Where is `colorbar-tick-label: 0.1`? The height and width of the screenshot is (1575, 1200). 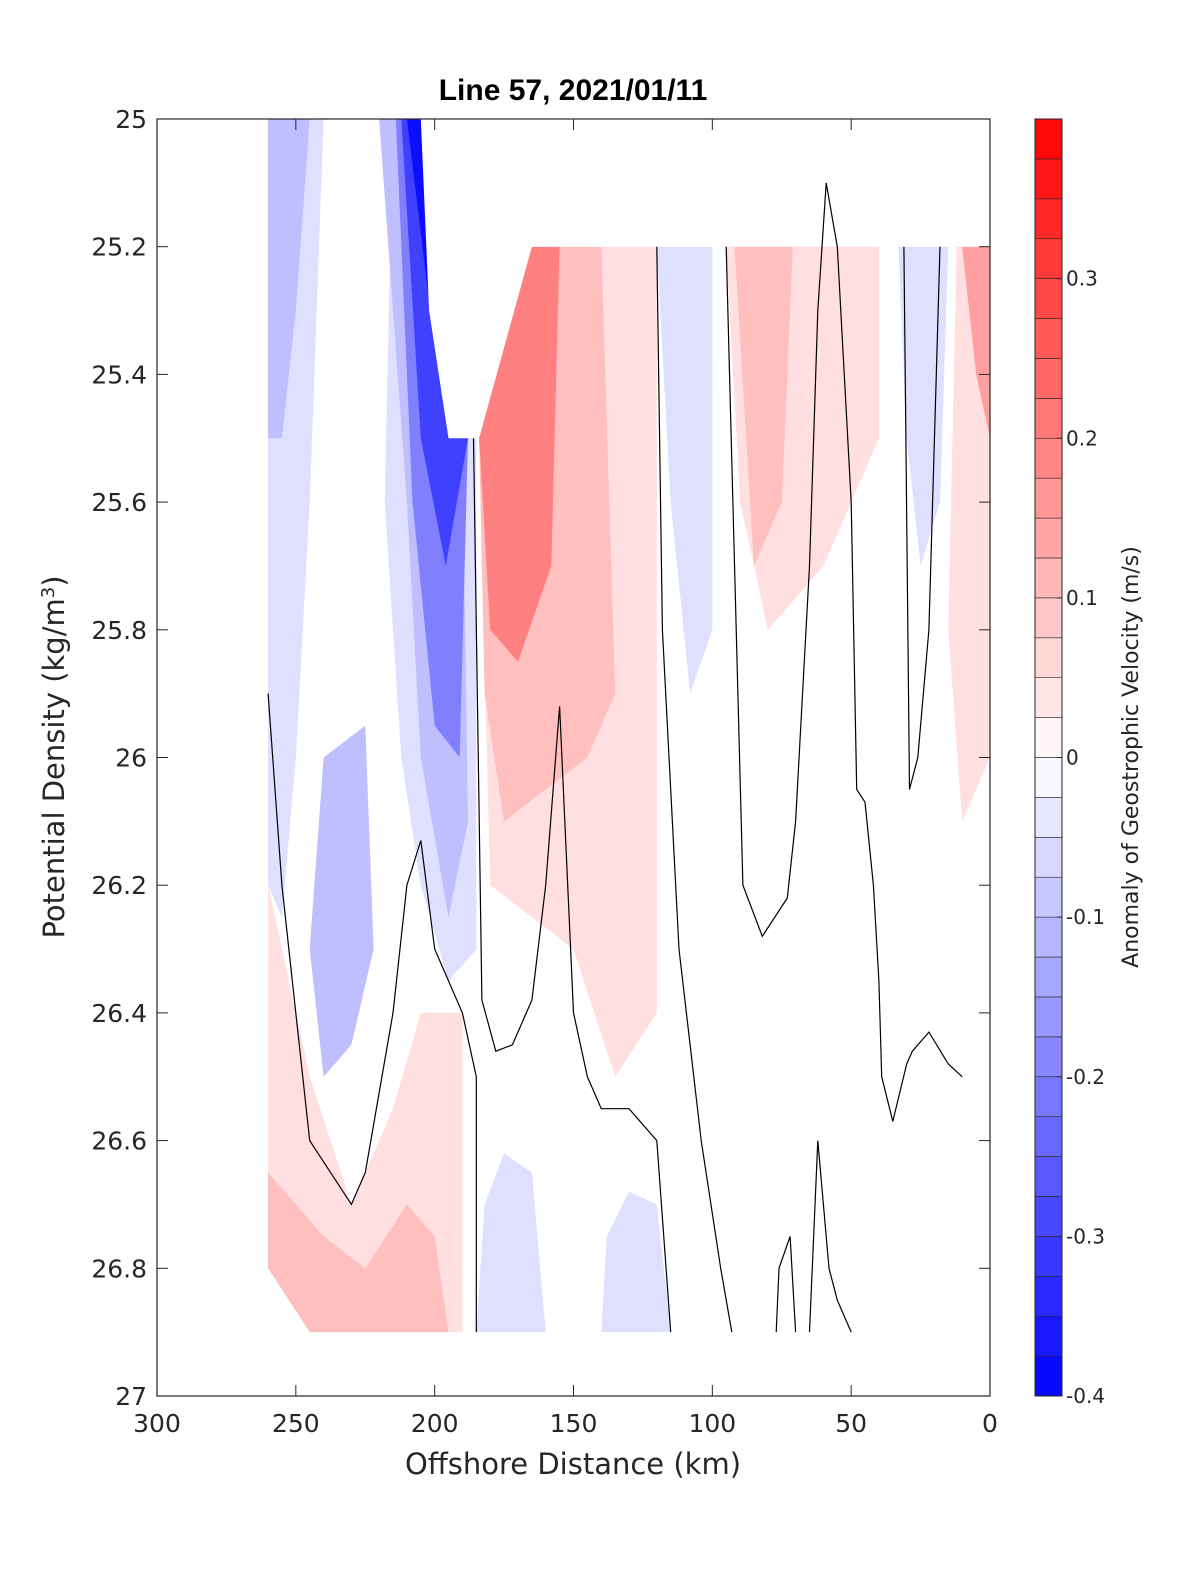 colorbar-tick-label: 0.1 is located at coordinates (1082, 598).